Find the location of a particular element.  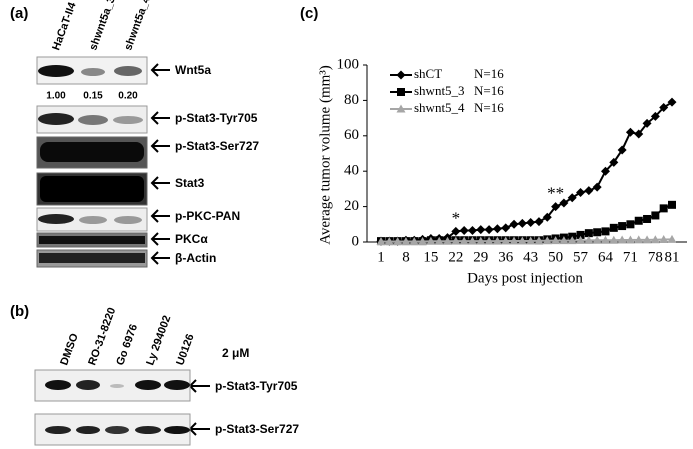

lane-label: U0126 is located at coordinates (185, 349).